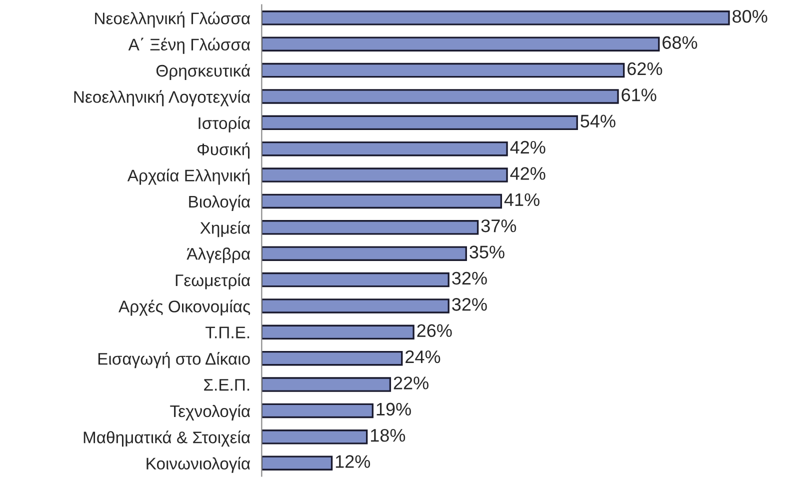 The image size is (793, 481). What do you see at coordinates (411, 383) in the screenshot?
I see `data-label: 22%` at bounding box center [411, 383].